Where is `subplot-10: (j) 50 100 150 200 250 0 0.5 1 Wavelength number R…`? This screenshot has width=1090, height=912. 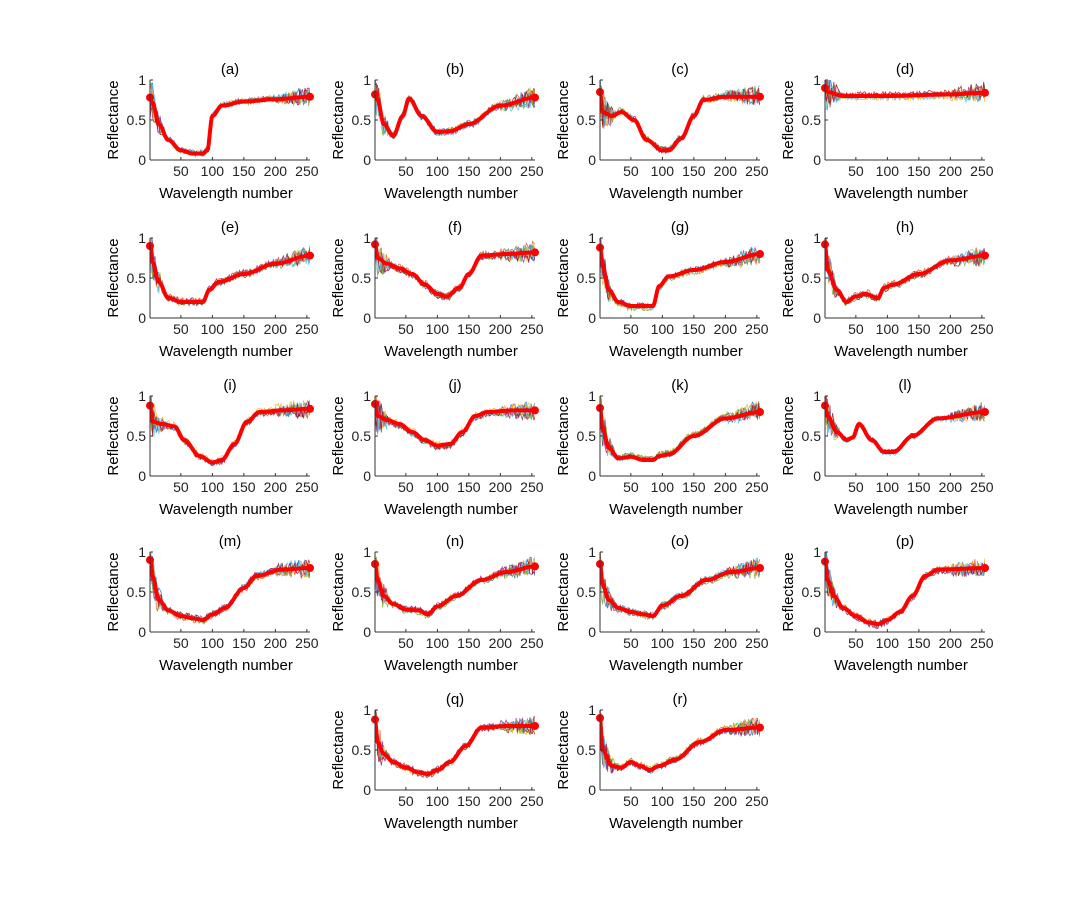 subplot-10: (j) 50 100 150 200 250 0 0.5 1 Wavelength number R… is located at coordinates (437, 447).